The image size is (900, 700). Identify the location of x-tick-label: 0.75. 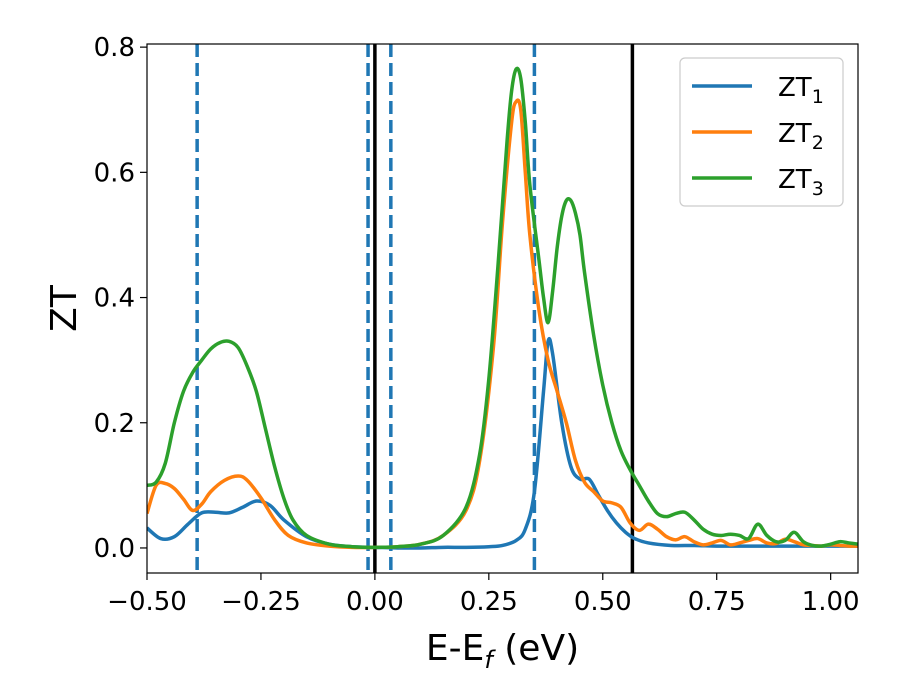
(717, 602).